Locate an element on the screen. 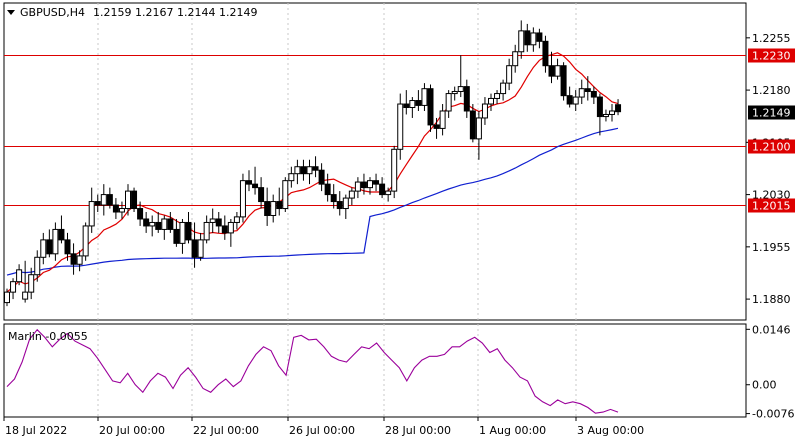  oscillator-line is located at coordinates (312, 371).